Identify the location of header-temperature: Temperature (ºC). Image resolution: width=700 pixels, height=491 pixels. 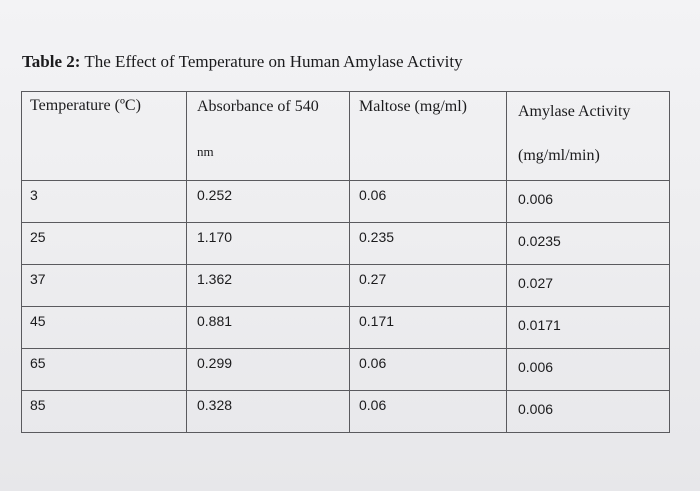
(104, 136).